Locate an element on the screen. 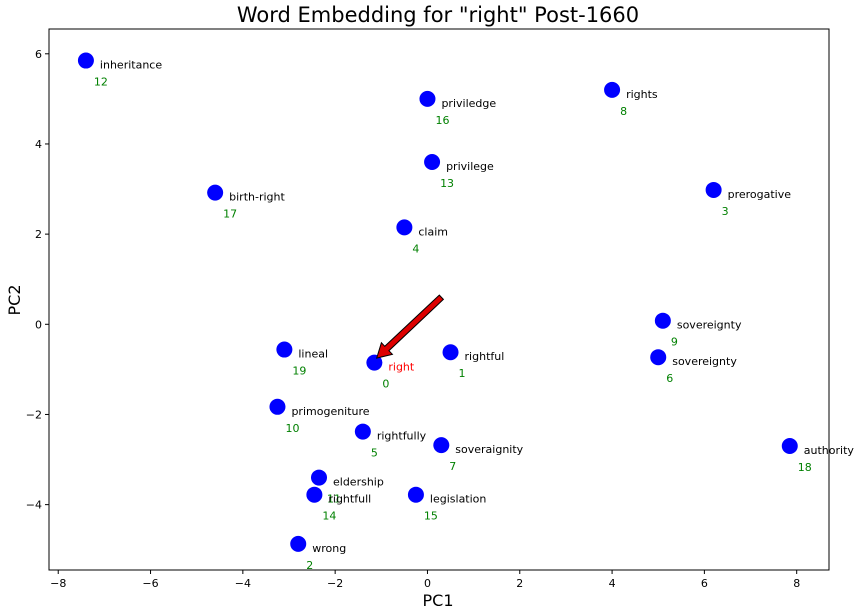  point-index-label: 4 is located at coordinates (415, 248).